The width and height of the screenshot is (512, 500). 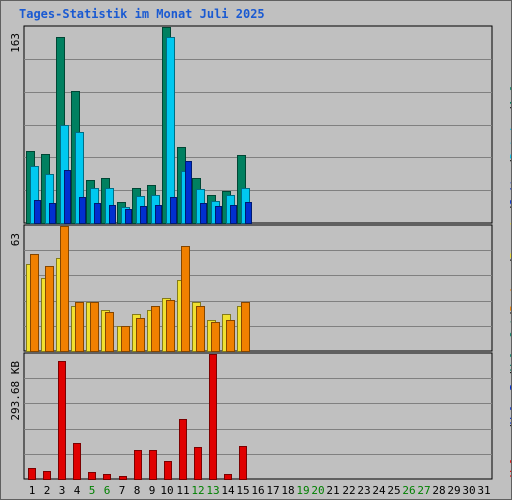 What do you see at coordinates (107, 490) in the screenshot?
I see `x-tick-label-day-6: 6` at bounding box center [107, 490].